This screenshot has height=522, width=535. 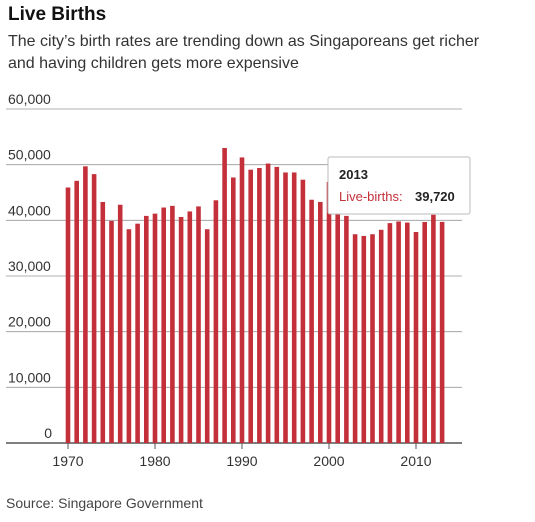 I want to click on bar-2006, so click(x=381, y=336).